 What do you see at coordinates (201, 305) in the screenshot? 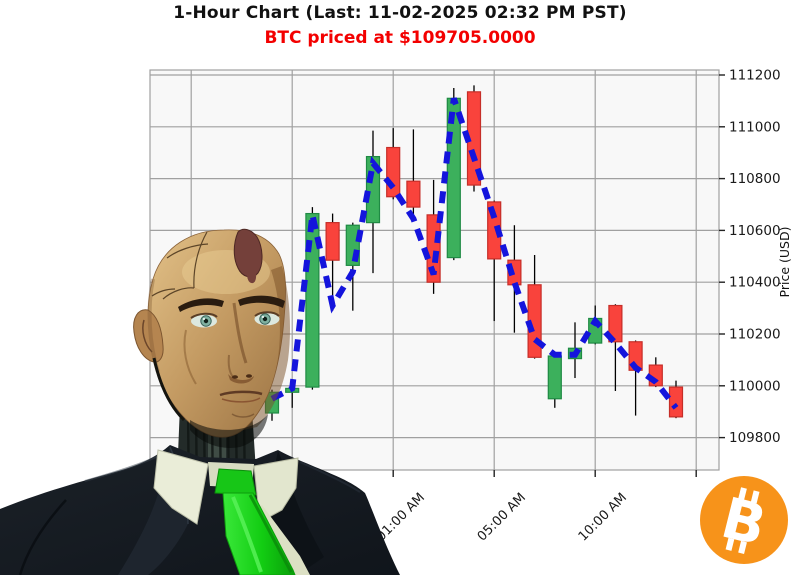
I see `left-eyebrow` at bounding box center [201, 305].